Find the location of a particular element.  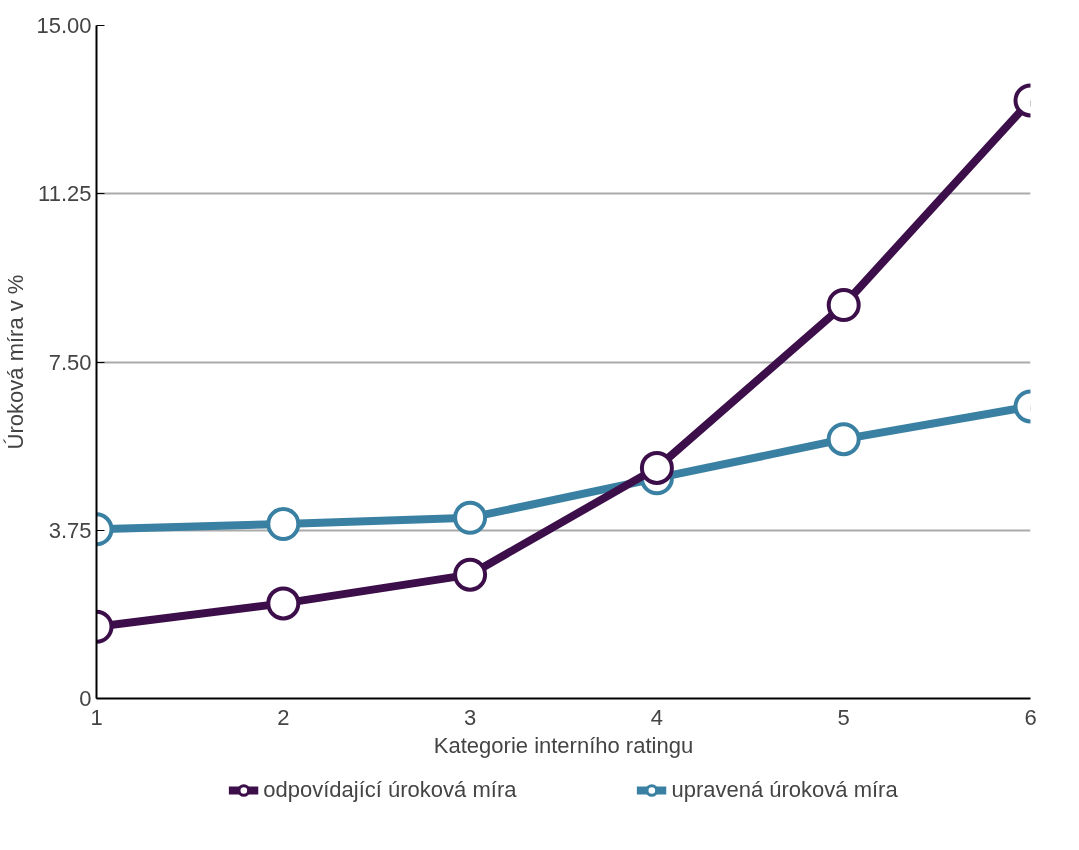

y-tick-label: 11.25 is located at coordinates (65, 194).